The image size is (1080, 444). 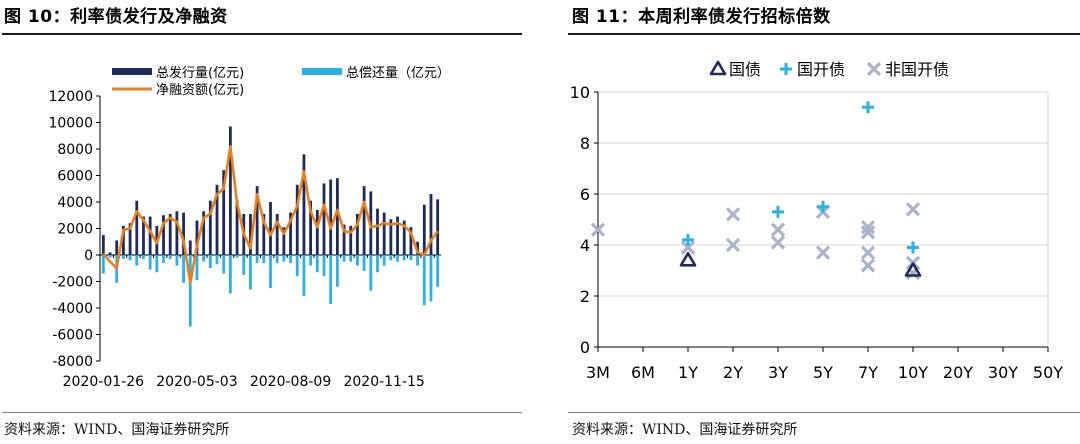 I want to click on x-tick-label: 50Y, so click(x=1048, y=372).